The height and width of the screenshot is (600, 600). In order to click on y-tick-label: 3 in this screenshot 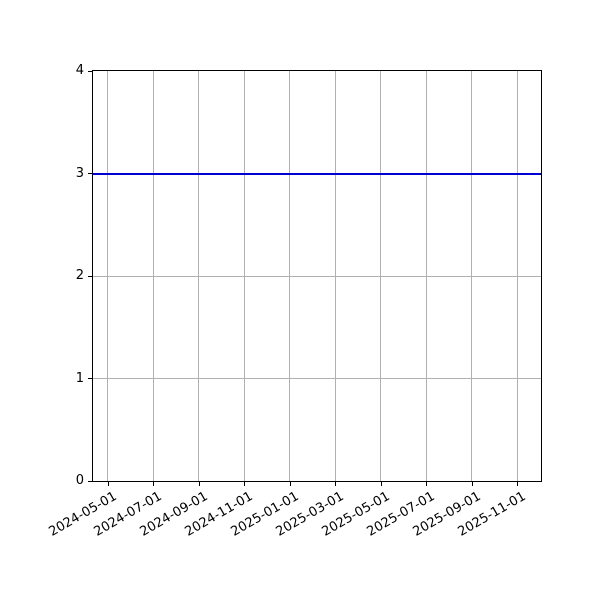, I will do `click(79, 173)`.